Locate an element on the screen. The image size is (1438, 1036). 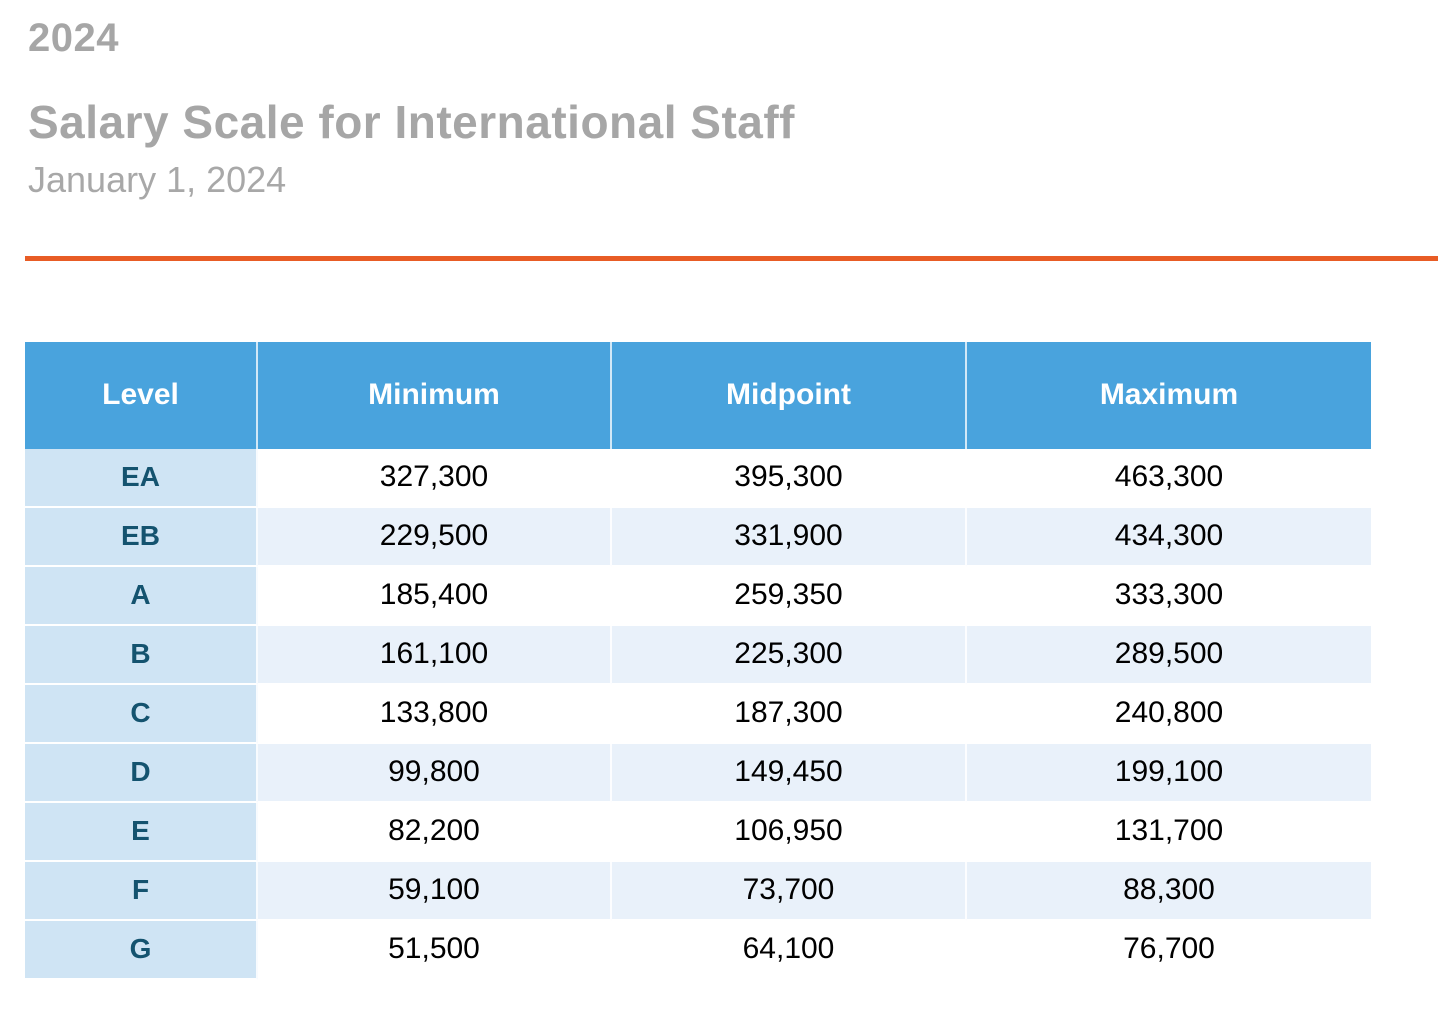
maximum-value-cell: 199,100 is located at coordinates (1169, 773).